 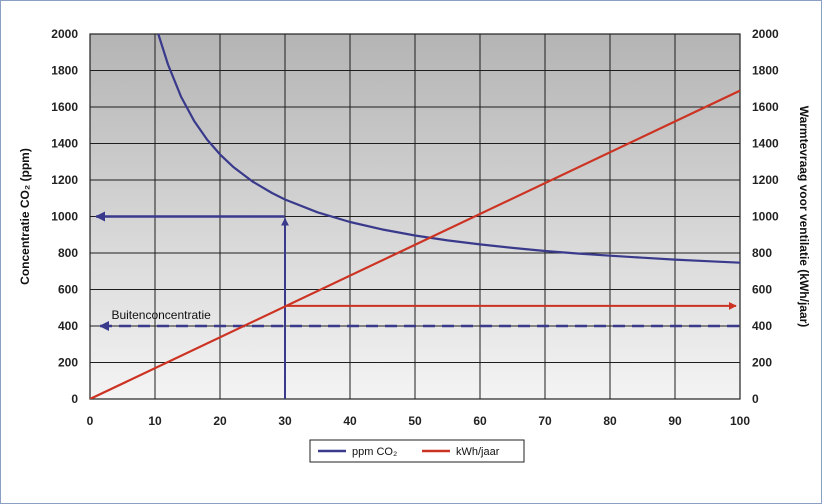 I want to click on y-right-tick-label: 1400, so click(x=765, y=144).